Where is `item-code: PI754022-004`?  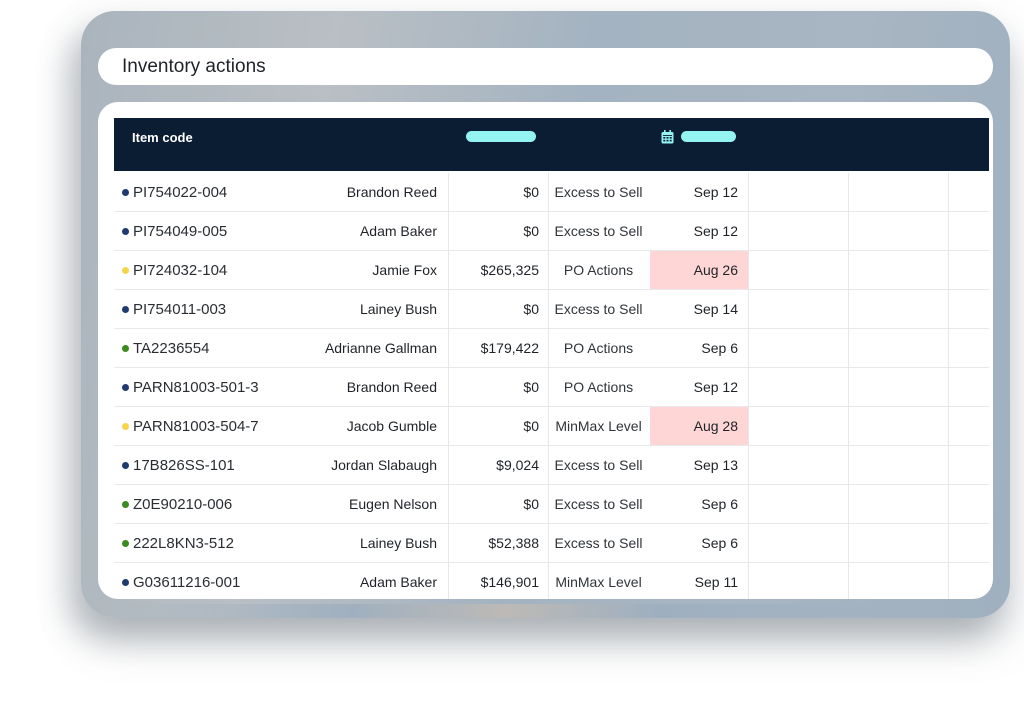 item-code: PI754022-004 is located at coordinates (180, 192).